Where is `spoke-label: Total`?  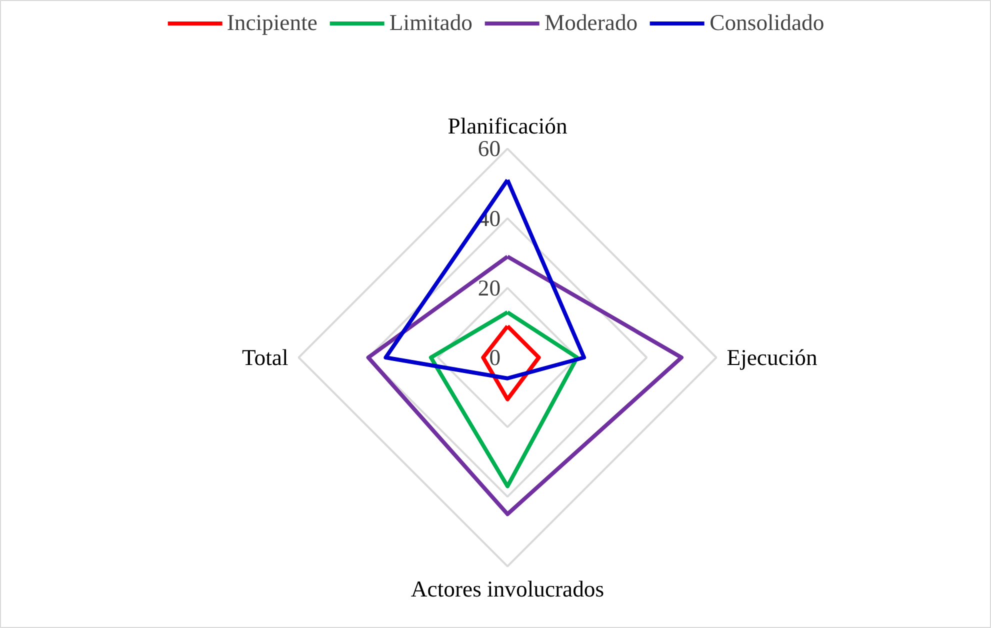 spoke-label: Total is located at coordinates (265, 357).